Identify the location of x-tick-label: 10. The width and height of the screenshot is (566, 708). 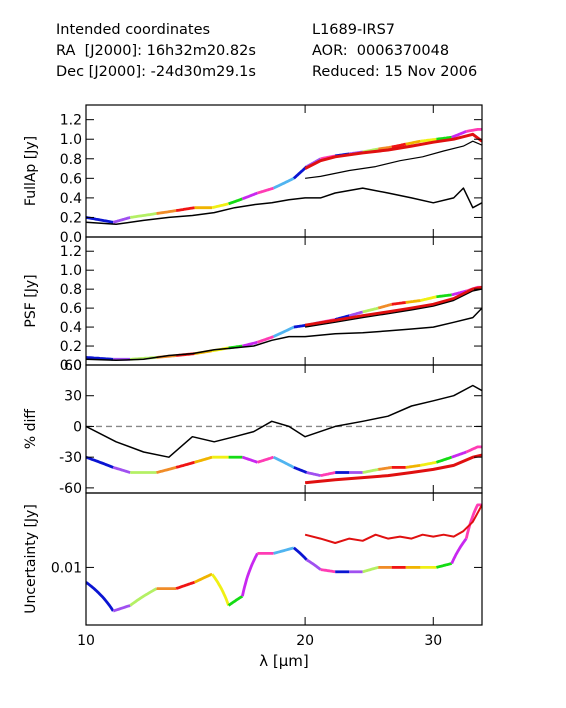
(86, 641).